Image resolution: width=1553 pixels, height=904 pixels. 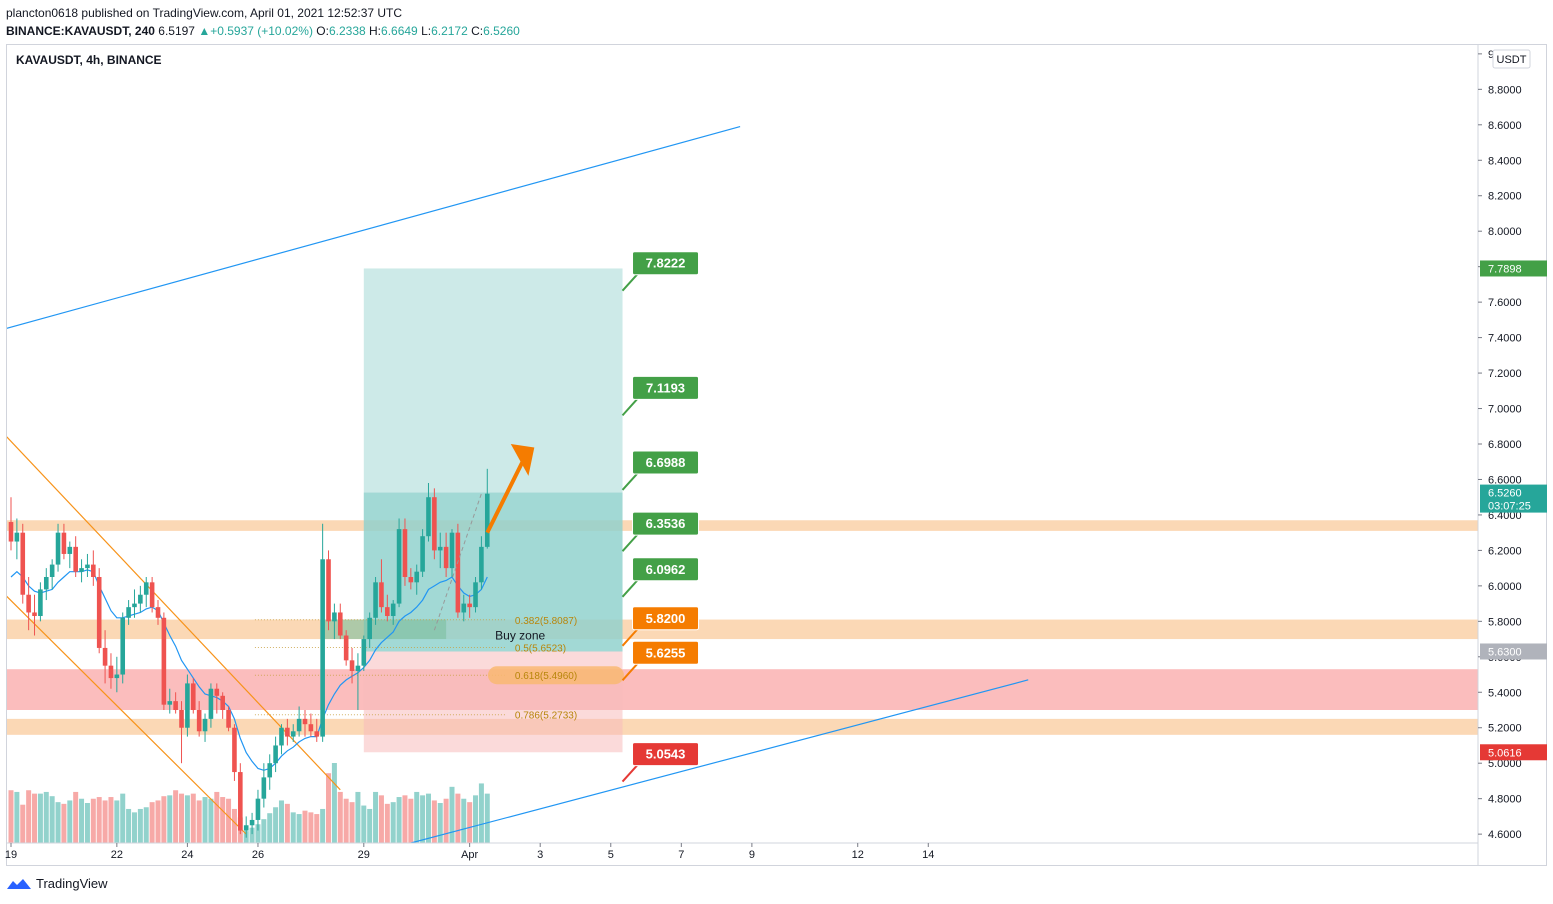 What do you see at coordinates (546, 621) in the screenshot?
I see `fib-label: 0.382(5.8087)` at bounding box center [546, 621].